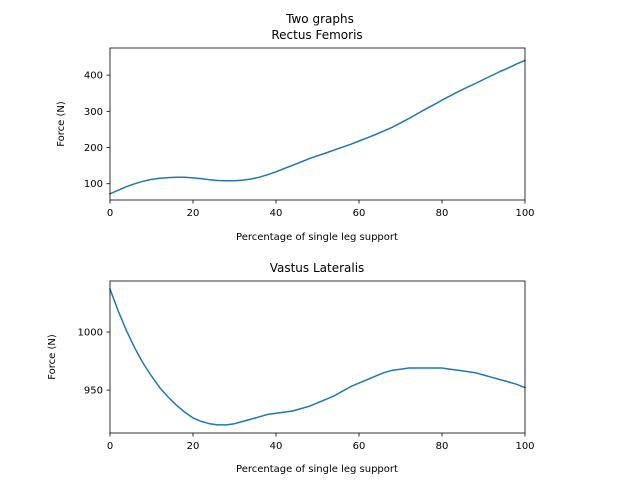  I want to click on y-tick-label: 100, so click(93, 184).